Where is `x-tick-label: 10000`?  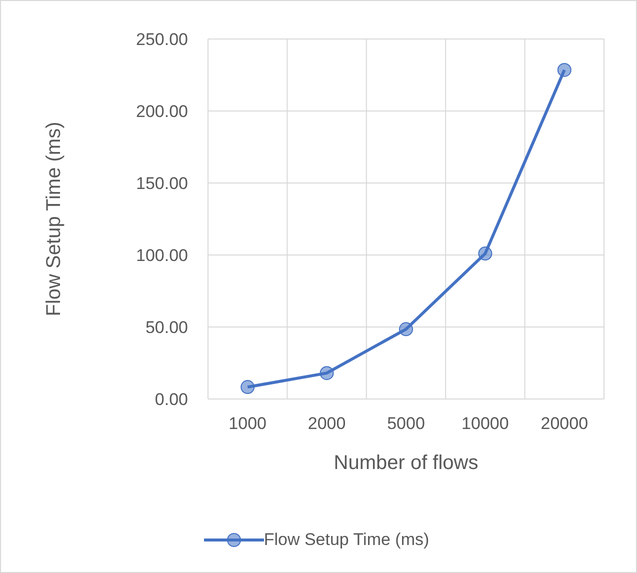 x-tick-label: 10000 is located at coordinates (485, 424).